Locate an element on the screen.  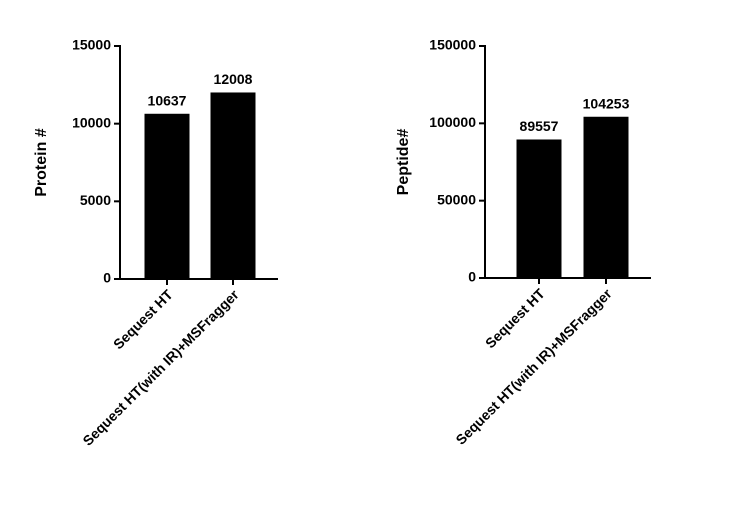
y-axis-label: Peptide# is located at coordinates (403, 162).